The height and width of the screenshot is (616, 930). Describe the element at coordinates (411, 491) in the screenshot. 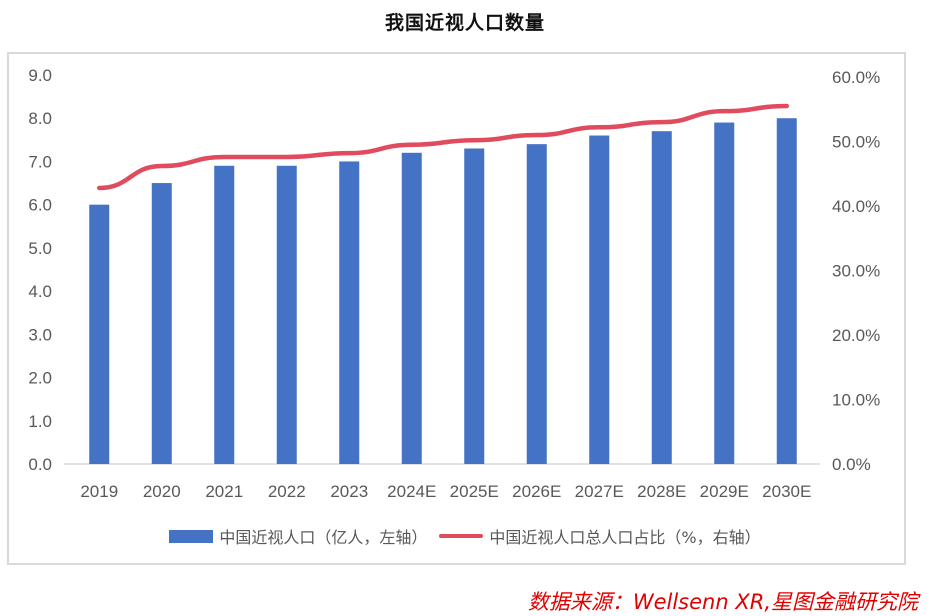

I see `x-axis-tick-label: 2024E` at that location.